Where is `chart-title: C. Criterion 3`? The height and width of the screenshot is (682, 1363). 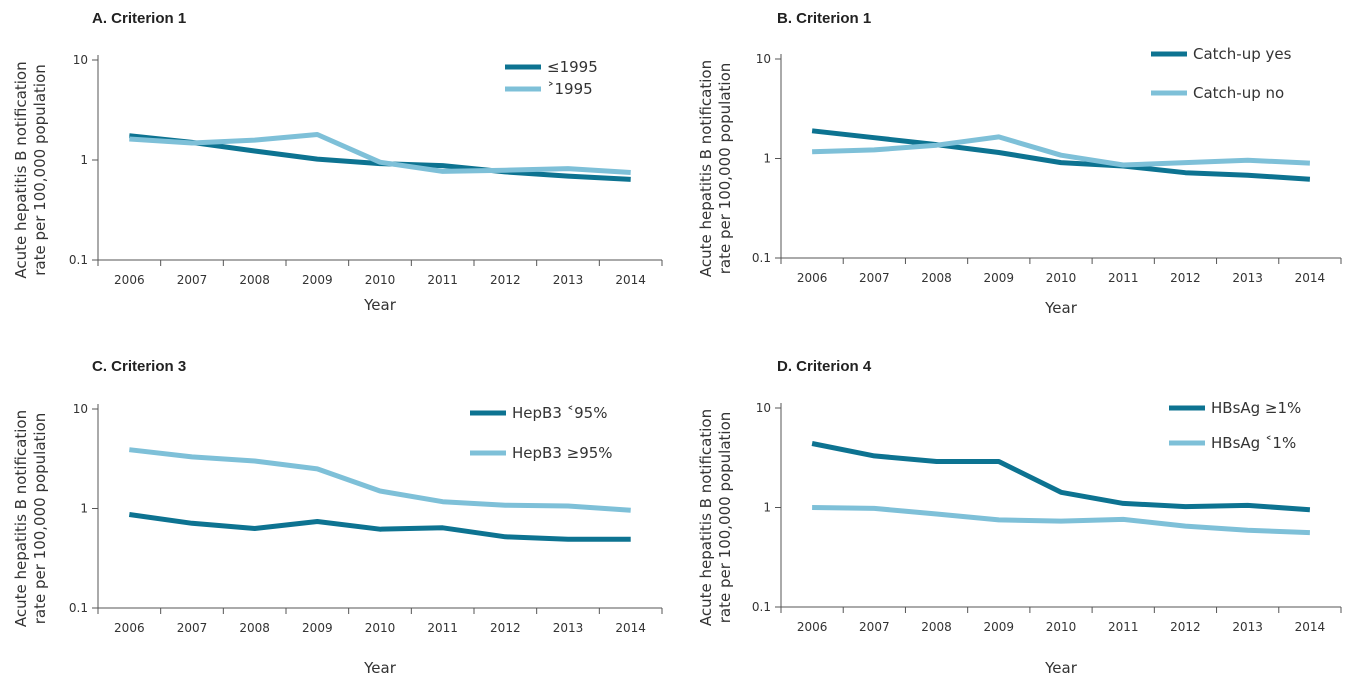 chart-title: C. Criterion 3 is located at coordinates (139, 366).